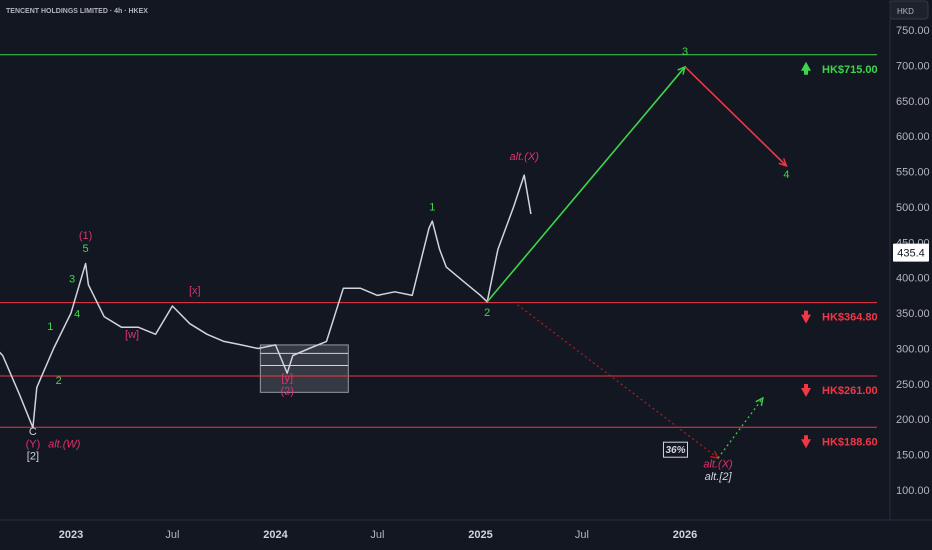 The image size is (932, 550). What do you see at coordinates (275, 535) in the screenshot?
I see `x-tick-label: 2024` at bounding box center [275, 535].